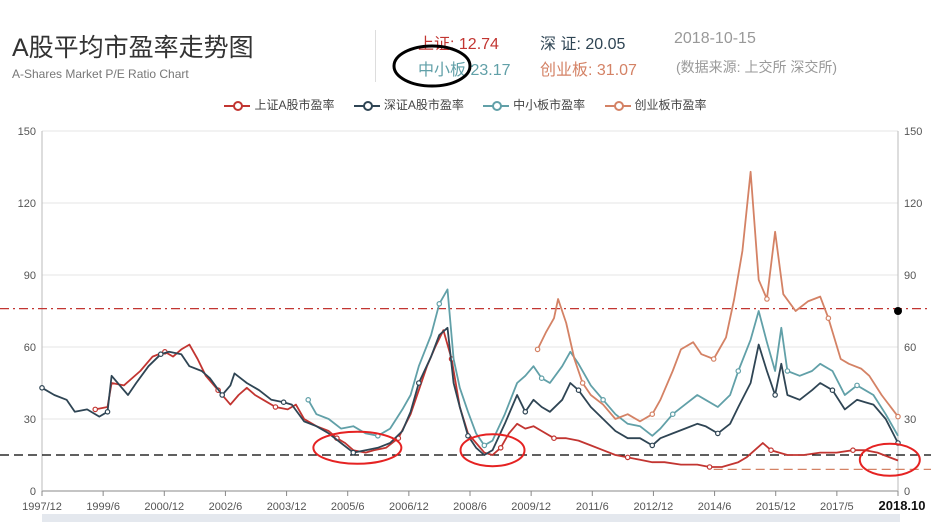 This screenshot has height=522, width=931. I want to click on marker-dot, so click(898, 311).